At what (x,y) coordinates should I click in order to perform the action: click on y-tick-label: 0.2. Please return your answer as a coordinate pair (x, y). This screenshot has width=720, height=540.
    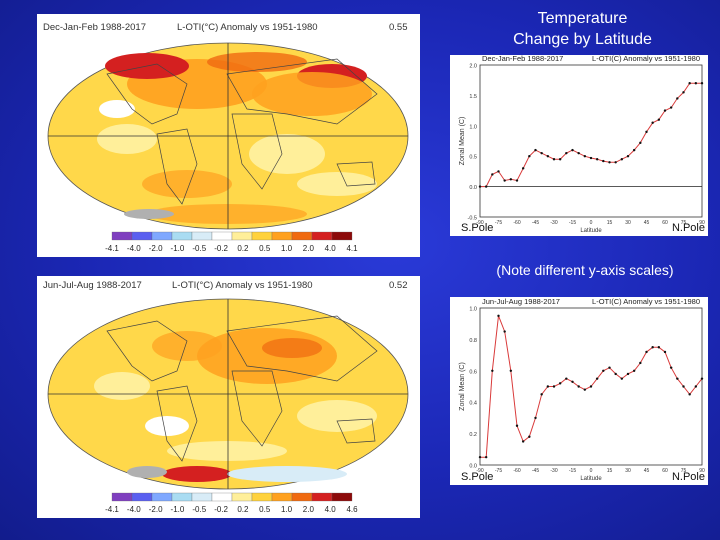
    Looking at the image, I should click on (473, 435).